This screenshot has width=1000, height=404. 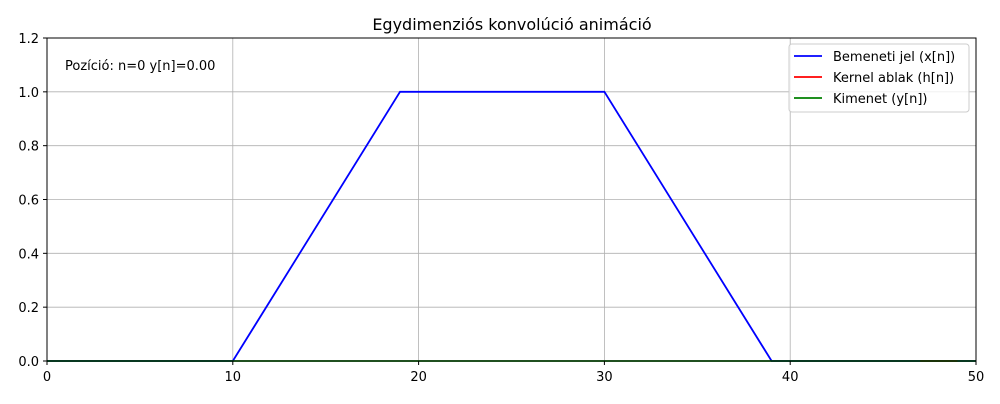 I want to click on x-tick-label: 40, so click(x=790, y=377).